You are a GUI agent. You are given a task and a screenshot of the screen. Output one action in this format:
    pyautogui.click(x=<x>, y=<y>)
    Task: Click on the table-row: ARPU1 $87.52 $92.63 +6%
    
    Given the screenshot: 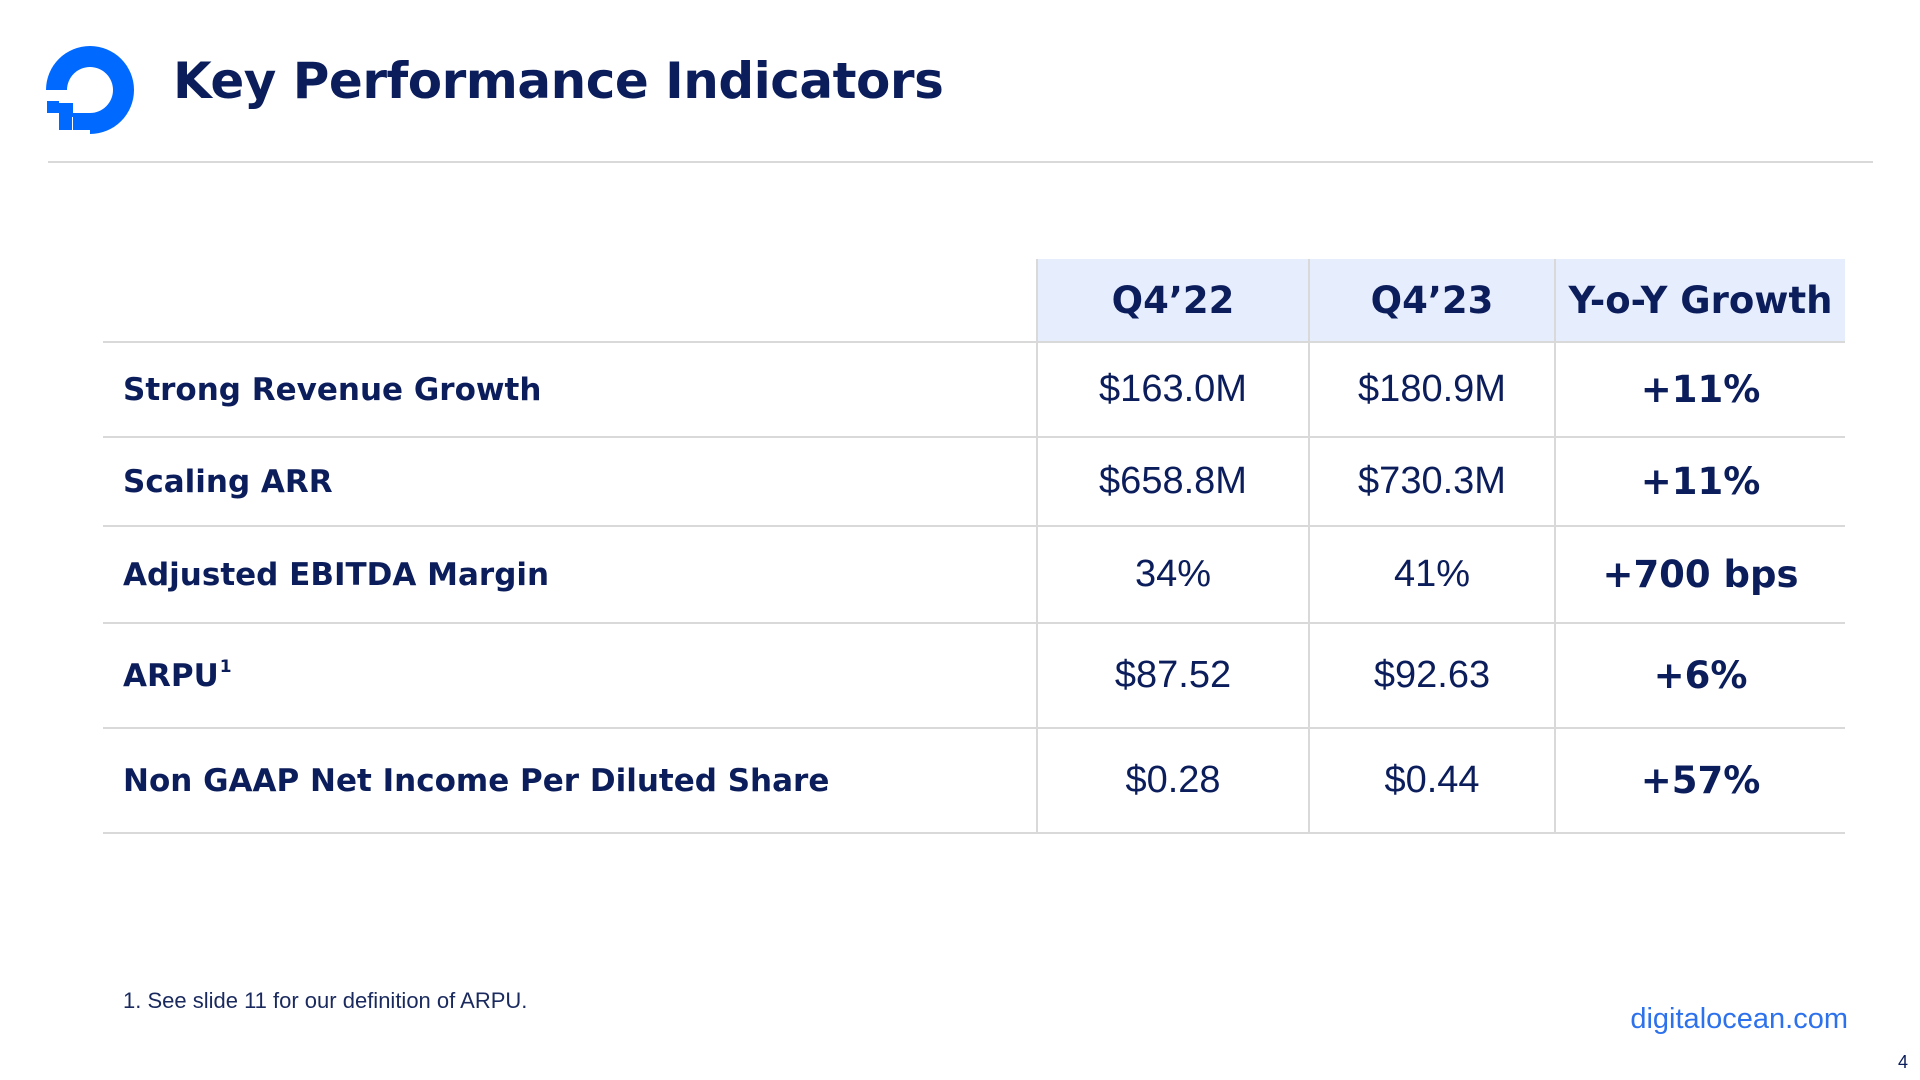 What is the action you would take?
    pyautogui.click(x=974, y=676)
    